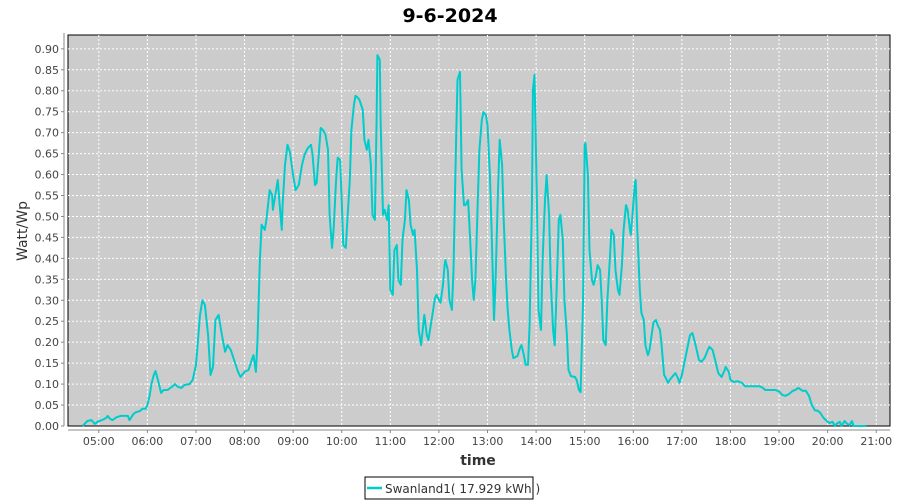 The image size is (900, 504). Describe the element at coordinates (47, 363) in the screenshot. I see `y-tick-label: 0.15` at that location.